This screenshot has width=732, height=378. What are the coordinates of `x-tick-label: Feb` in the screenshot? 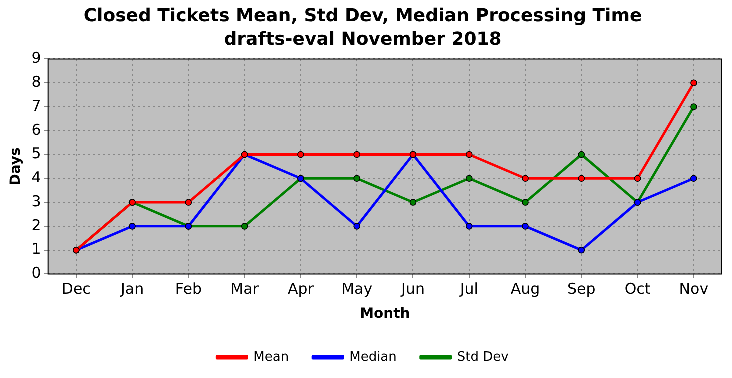 It's located at (188, 289).